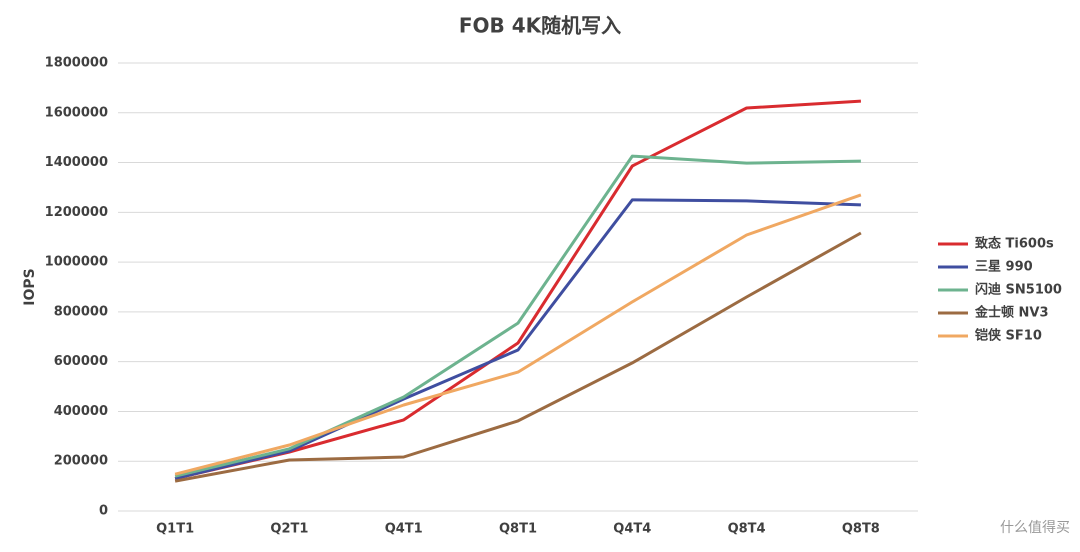 The image size is (1080, 552). I want to click on y-tick-label: 600000, so click(81, 361).